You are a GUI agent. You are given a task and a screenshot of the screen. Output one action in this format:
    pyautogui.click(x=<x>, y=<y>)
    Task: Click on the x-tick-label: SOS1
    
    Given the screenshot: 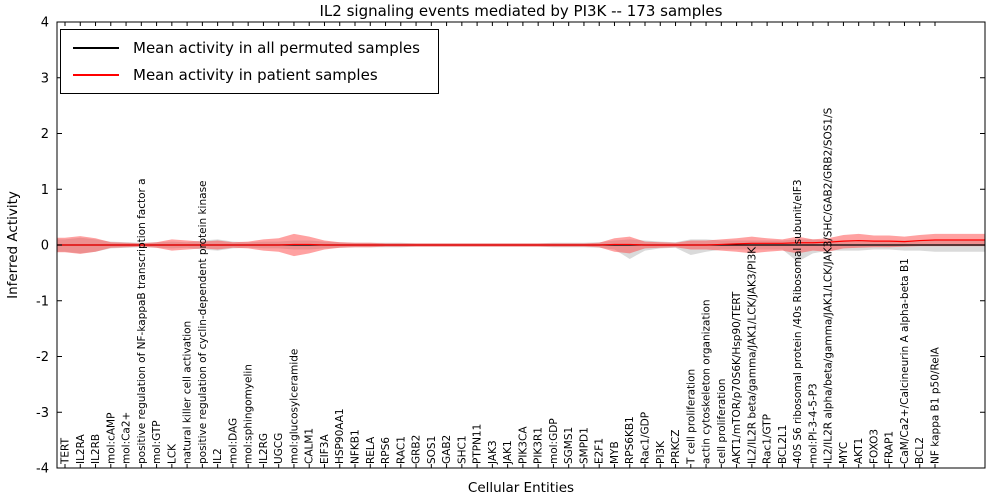 What is the action you would take?
    pyautogui.click(x=432, y=450)
    